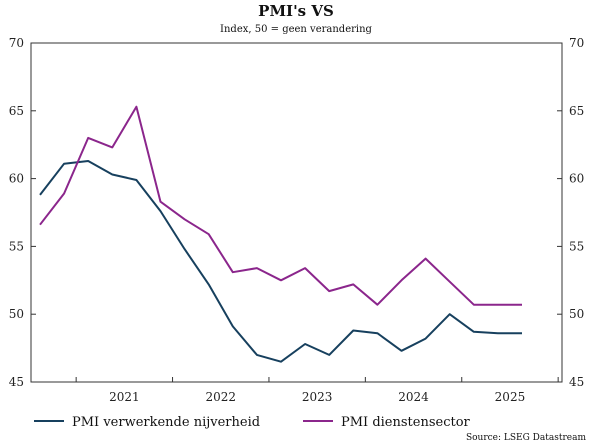 This screenshot has width=592, height=442. Describe the element at coordinates (576, 179) in the screenshot. I see `y-tick-label-right: 60` at that location.